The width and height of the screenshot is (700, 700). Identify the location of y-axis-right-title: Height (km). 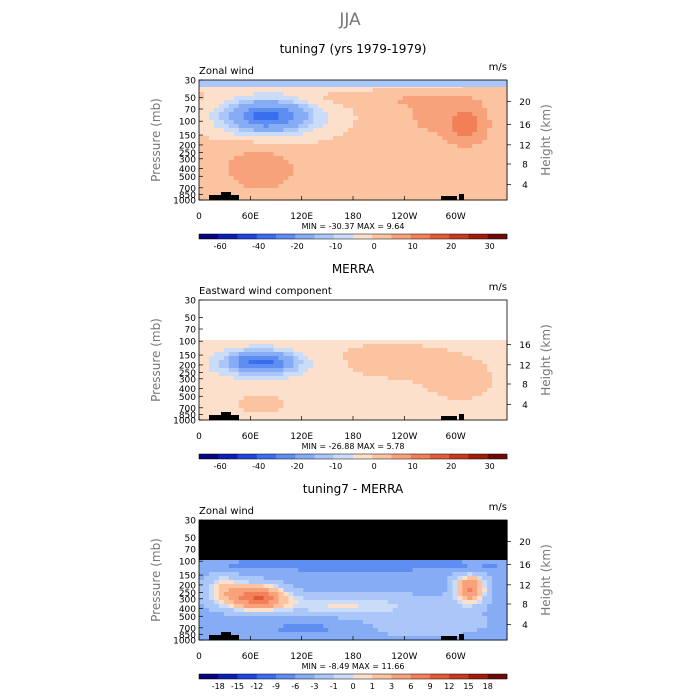
(546, 139).